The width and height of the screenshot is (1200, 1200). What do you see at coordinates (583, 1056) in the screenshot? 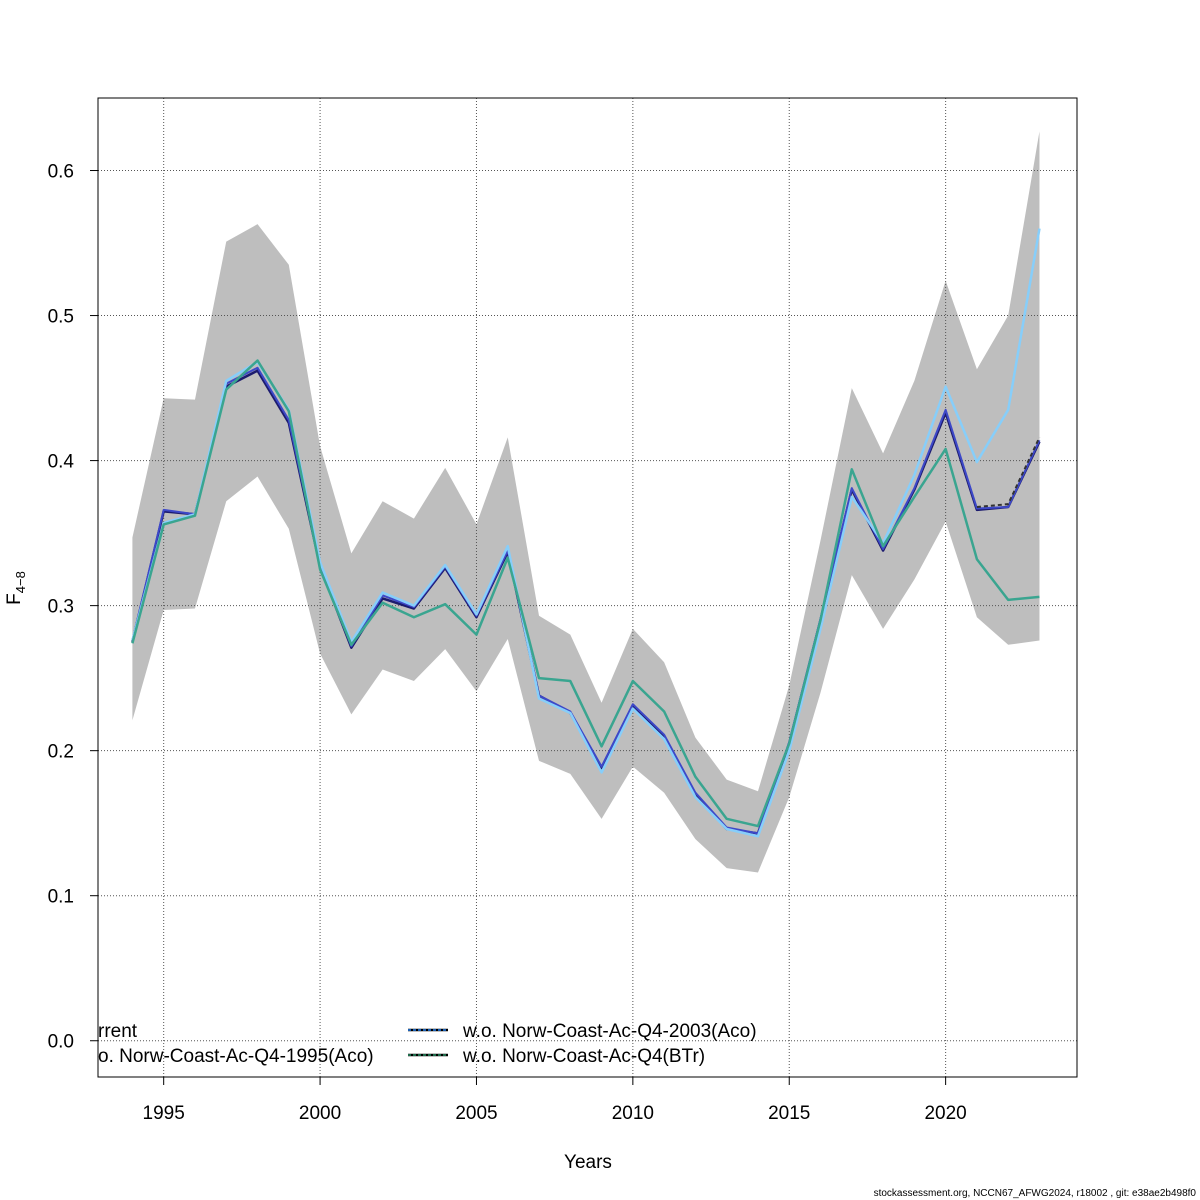
I see `legend-label: w.o. Norw-Coast-Ac-Q4(BTr)` at bounding box center [583, 1056].